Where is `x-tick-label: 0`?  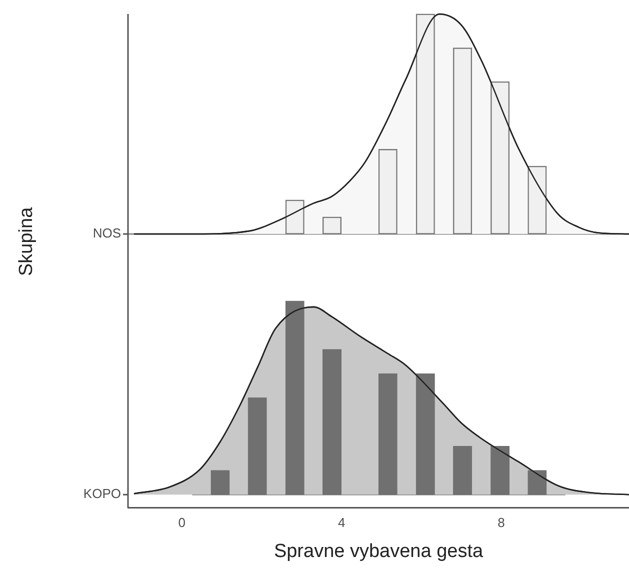 x-tick-label: 0 is located at coordinates (182, 522).